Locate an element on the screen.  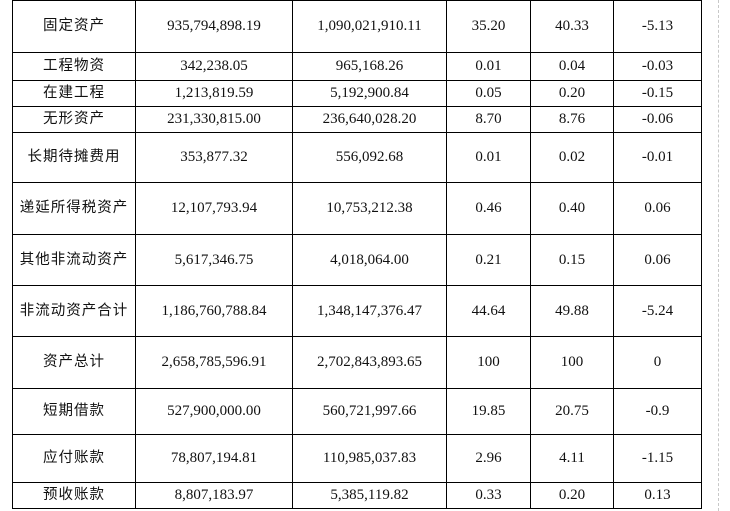
row-label: 短期借款 is located at coordinates (74, 411).